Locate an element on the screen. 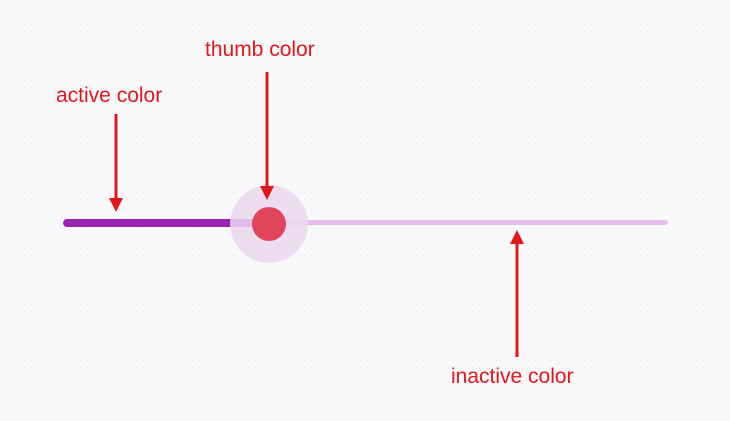  inactive-color-label: inactive color is located at coordinates (512, 376).